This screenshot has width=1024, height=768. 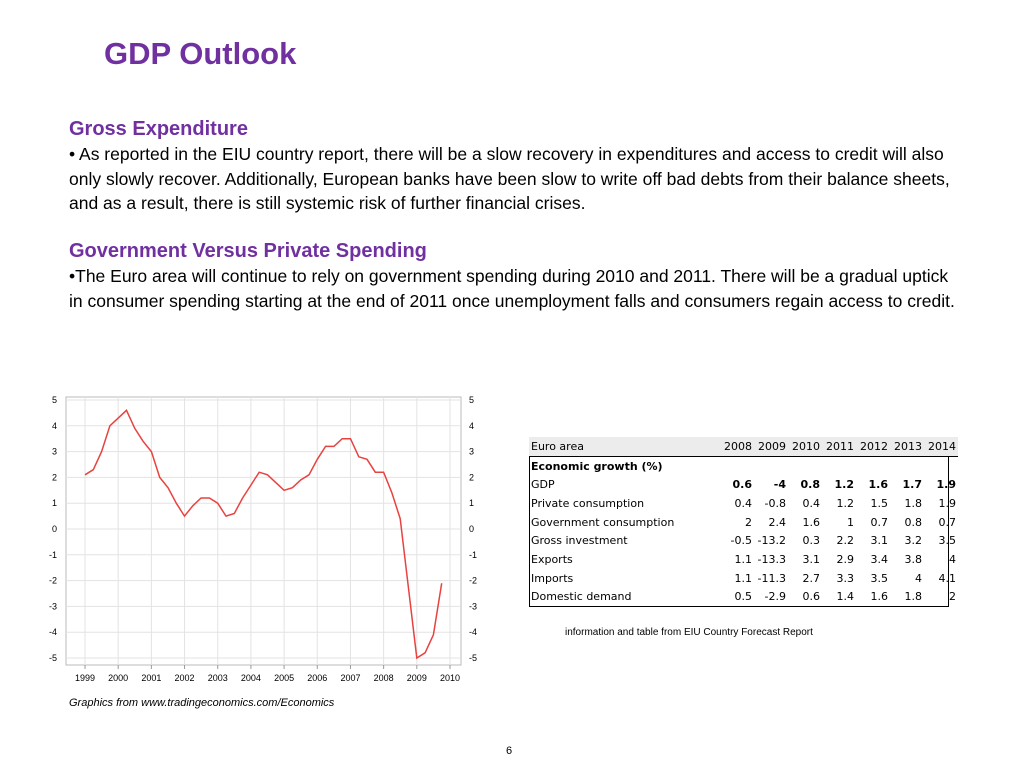 What do you see at coordinates (850, 522) in the screenshot?
I see `cell: 1` at bounding box center [850, 522].